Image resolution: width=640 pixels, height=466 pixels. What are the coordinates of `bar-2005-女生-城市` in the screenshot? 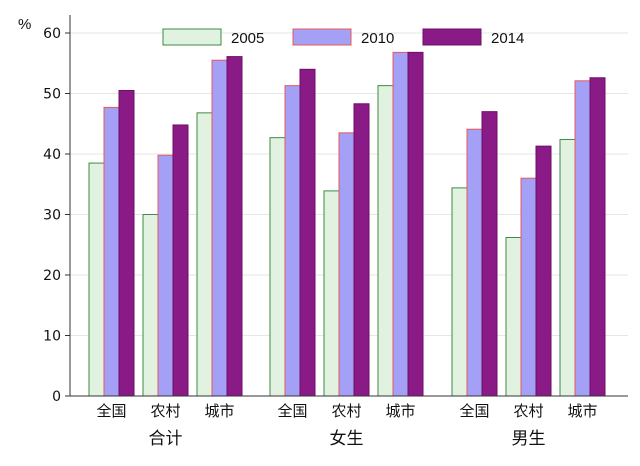 It's located at (385, 241).